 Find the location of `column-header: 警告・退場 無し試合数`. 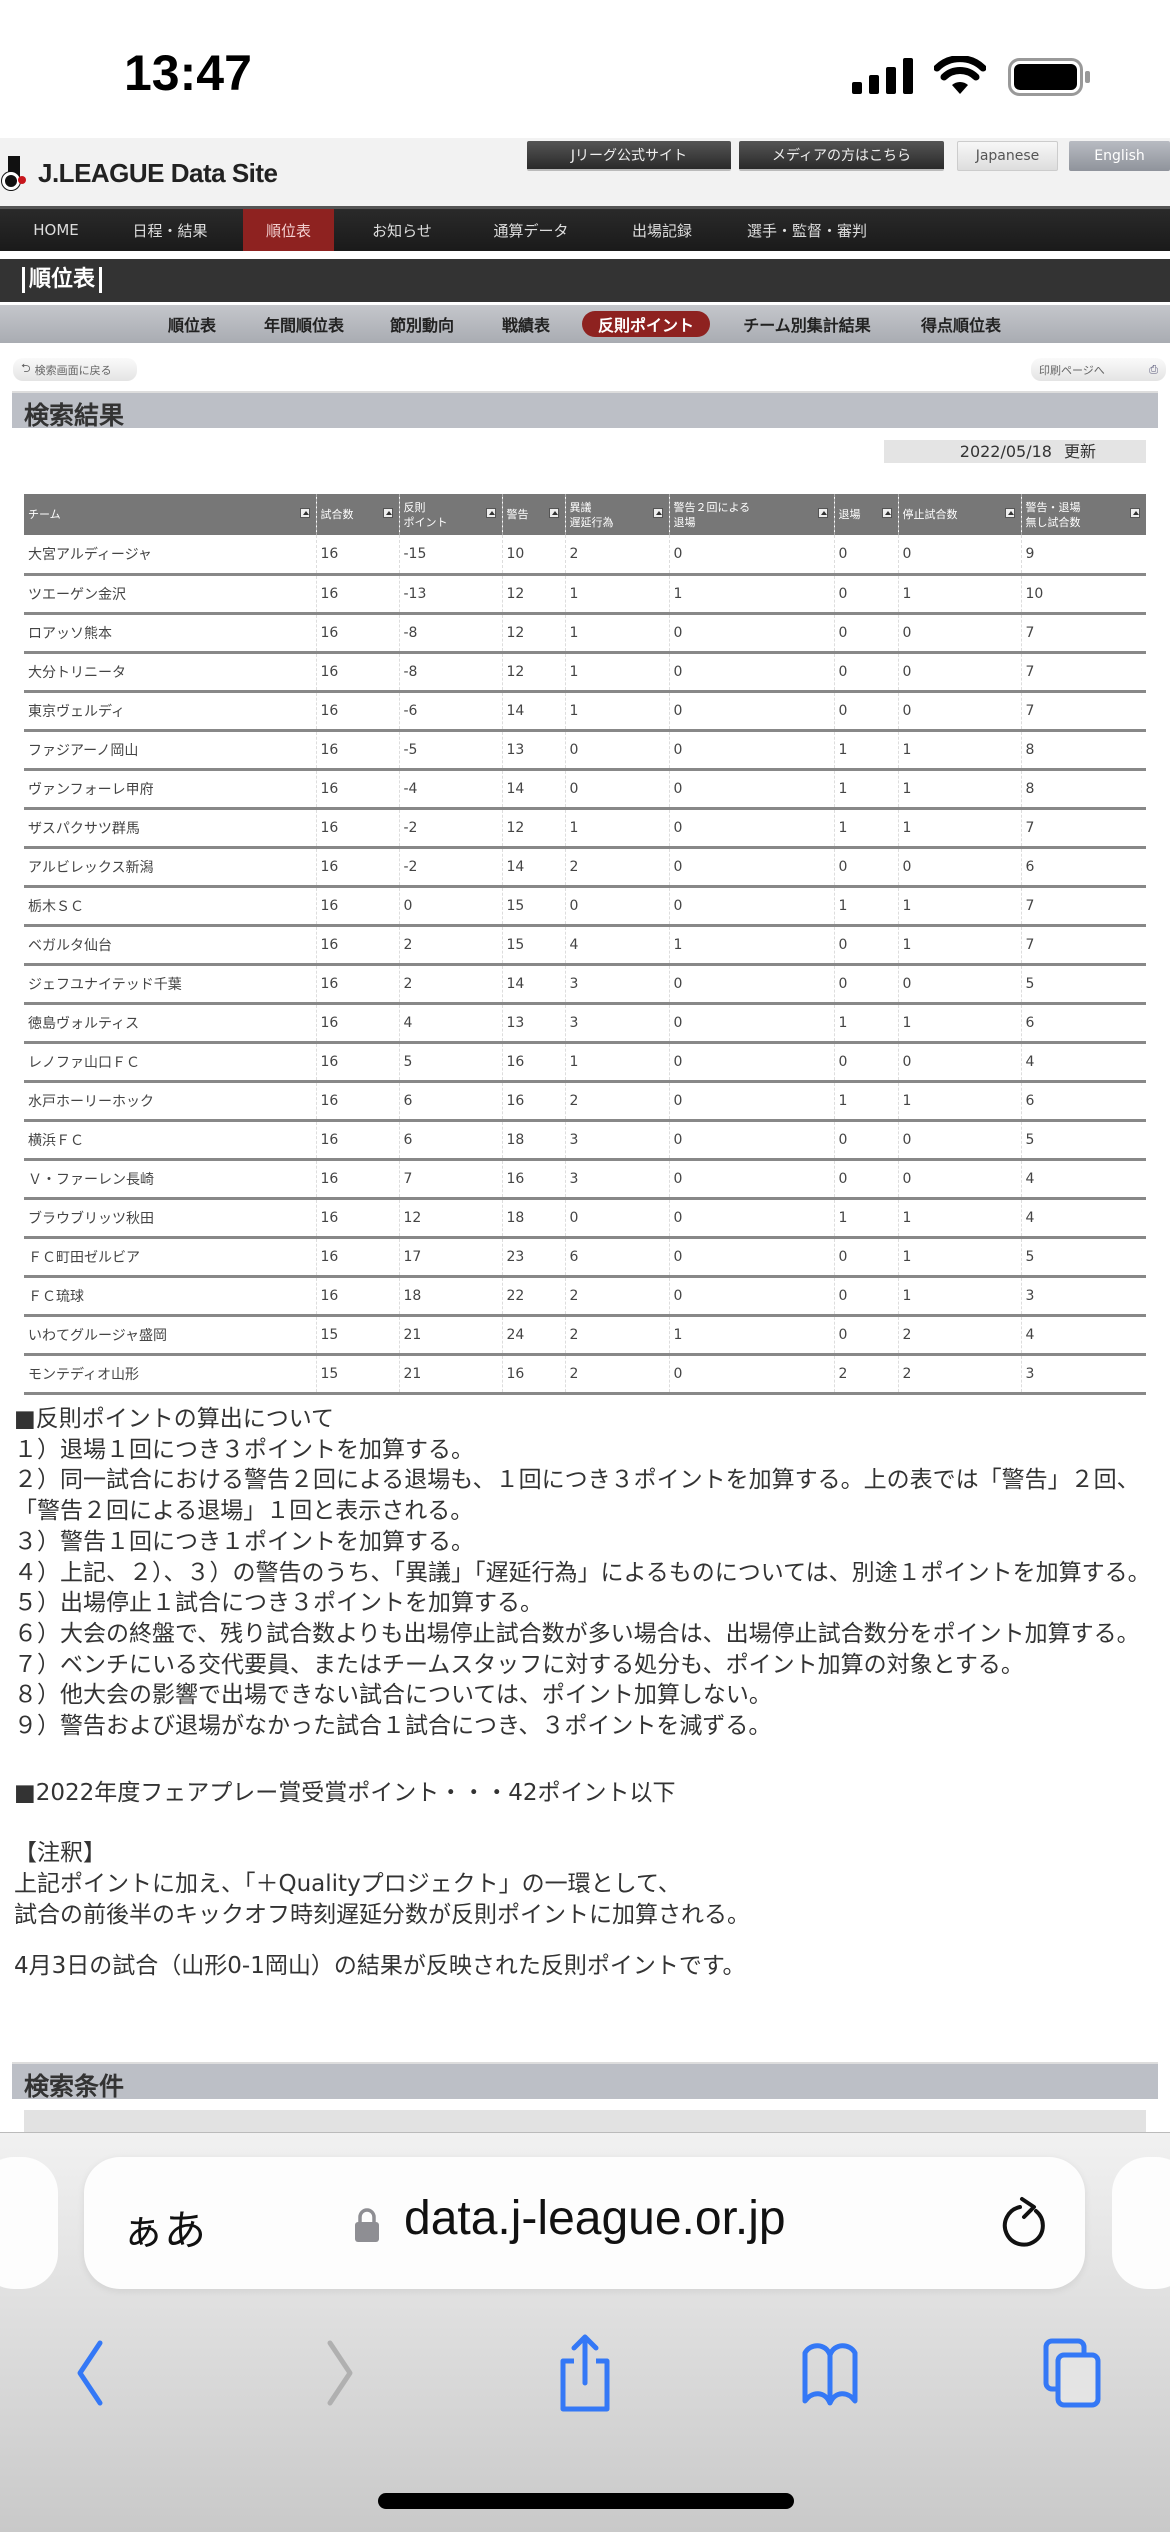

column-header: 警告・退場 無し試合数 is located at coordinates (1083, 514).